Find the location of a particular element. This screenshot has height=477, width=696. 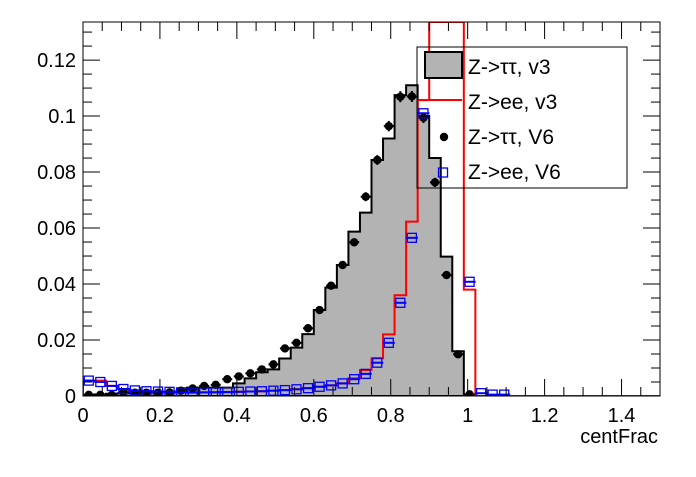

x-tick-label: 0.2 is located at coordinates (160, 416).